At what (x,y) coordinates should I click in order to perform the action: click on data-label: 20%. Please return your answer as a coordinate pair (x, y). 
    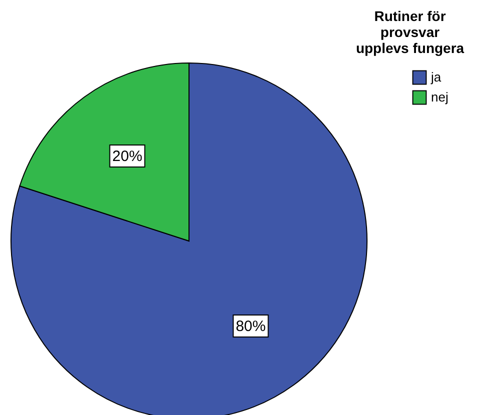
    Looking at the image, I should click on (127, 157).